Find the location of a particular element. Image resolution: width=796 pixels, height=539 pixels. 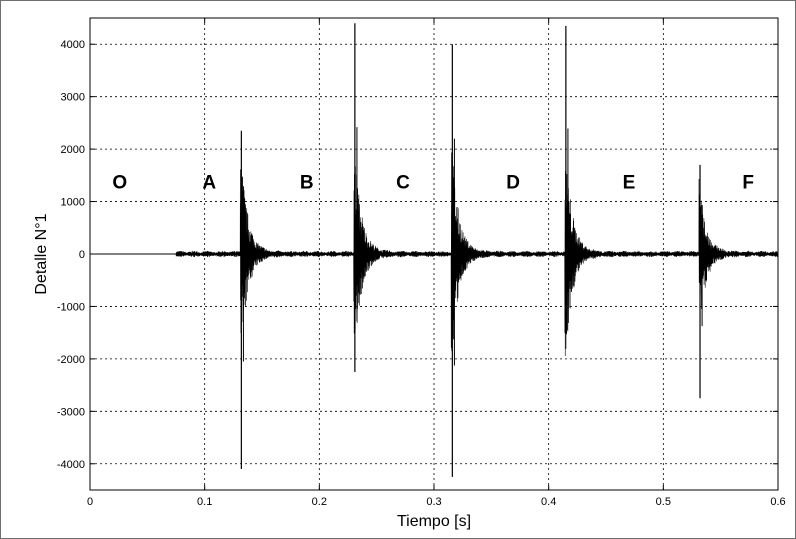

y-tick-label: 0 is located at coordinates (82, 255).